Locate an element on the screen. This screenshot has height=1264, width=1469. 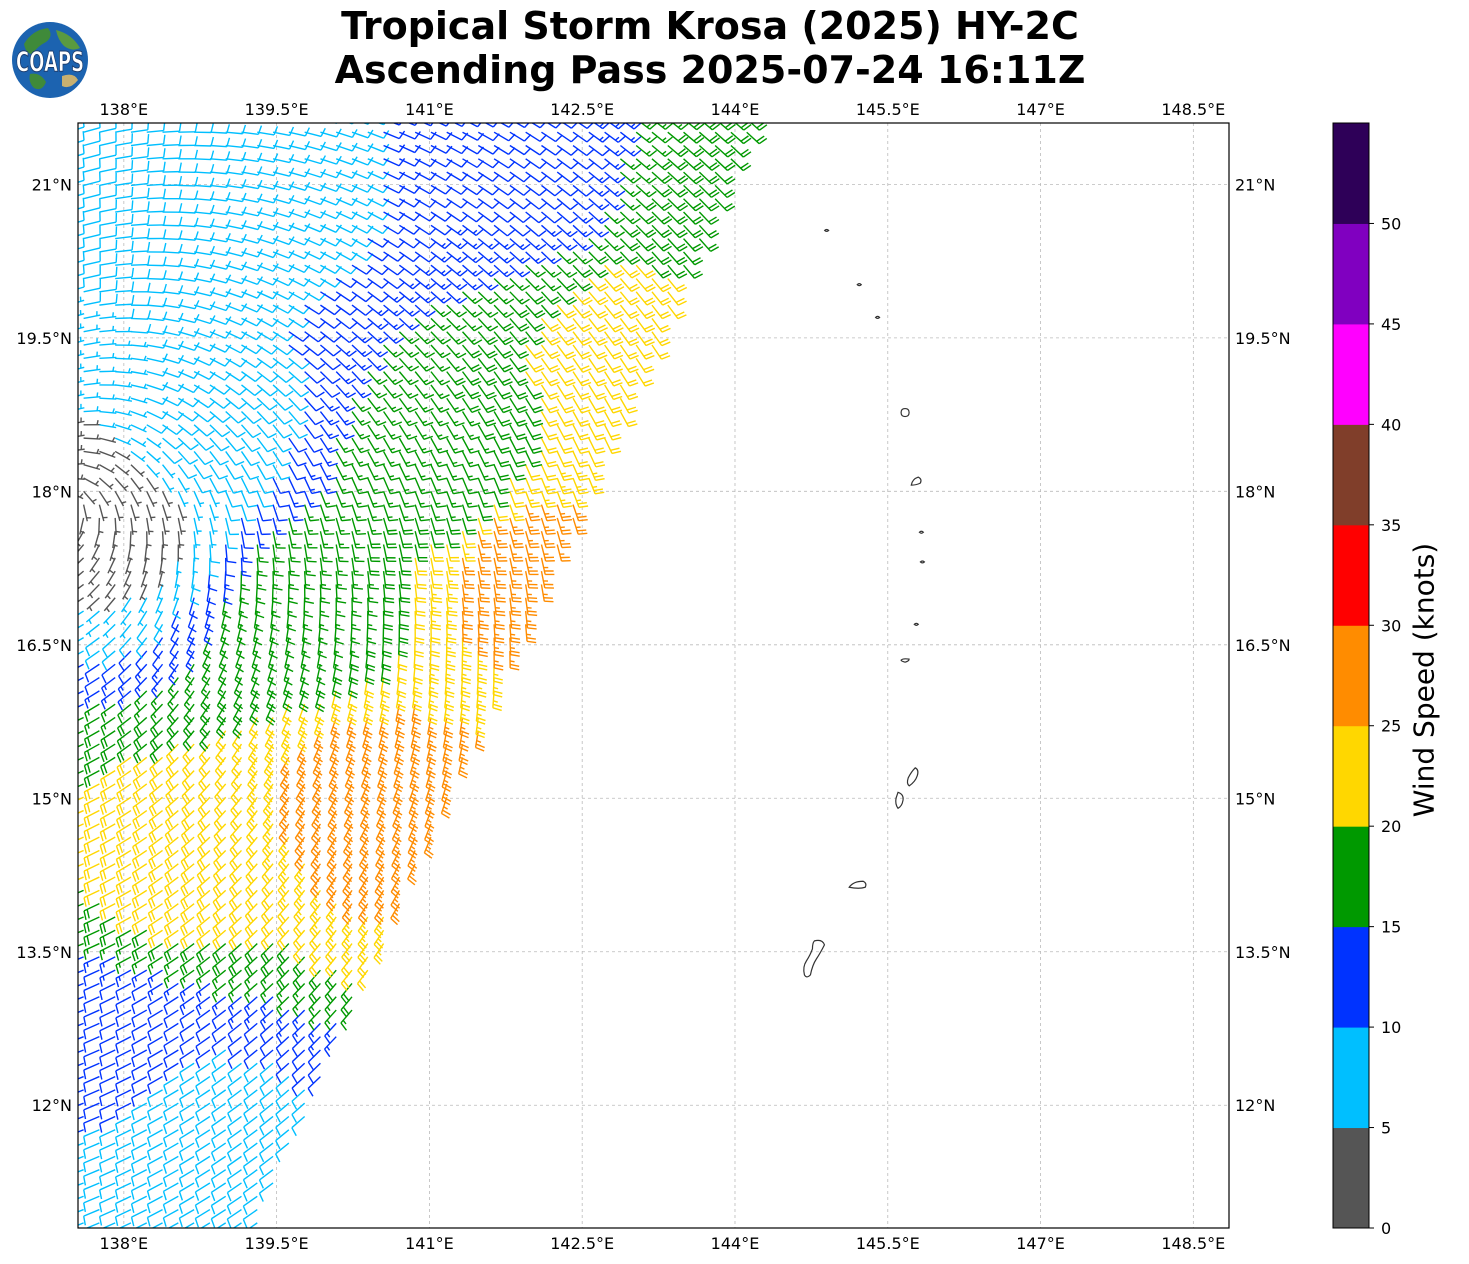
lon-tick-label-bottom: 141°E is located at coordinates (429, 1243).